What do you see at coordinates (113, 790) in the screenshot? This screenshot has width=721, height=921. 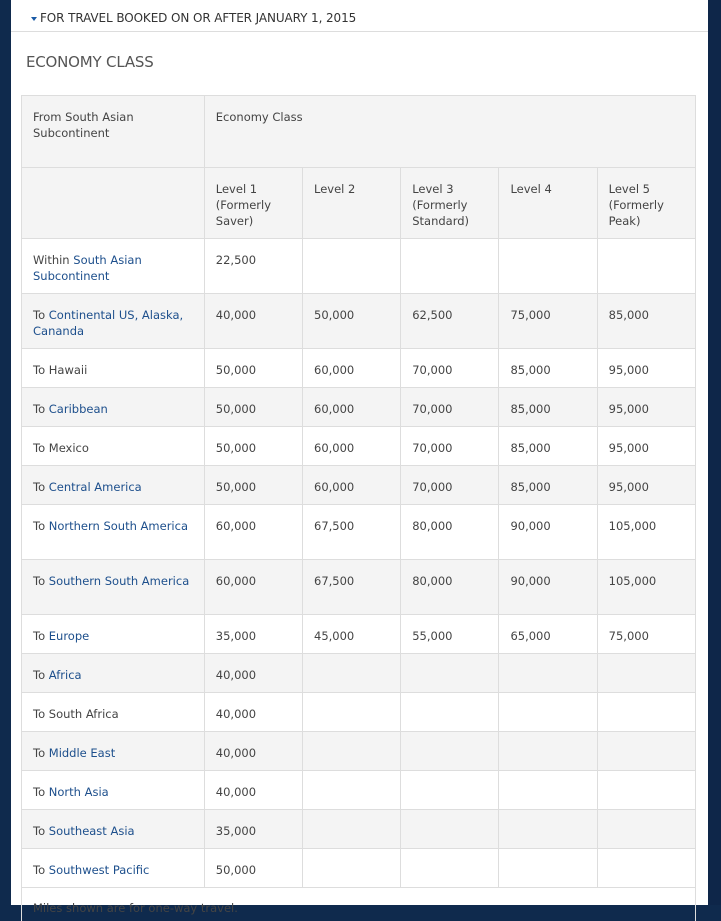 I see `destination-cell: To North Asia` at bounding box center [113, 790].